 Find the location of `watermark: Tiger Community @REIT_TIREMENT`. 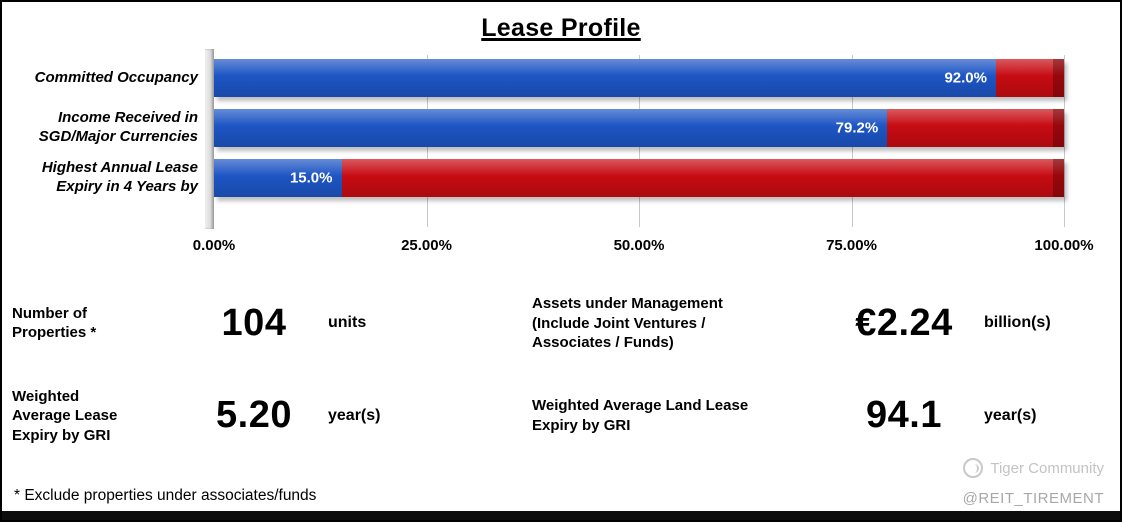

watermark: Tiger Community @REIT_TIREMENT is located at coordinates (1033, 482).